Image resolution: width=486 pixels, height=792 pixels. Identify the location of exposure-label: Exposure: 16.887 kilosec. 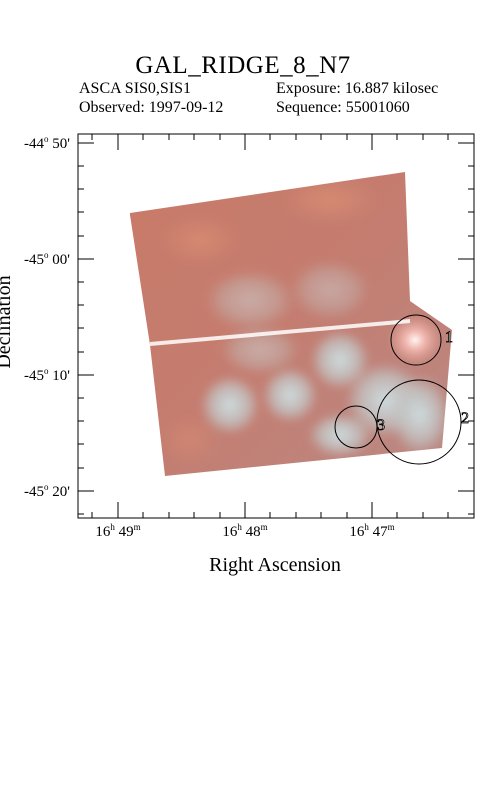
(357, 88).